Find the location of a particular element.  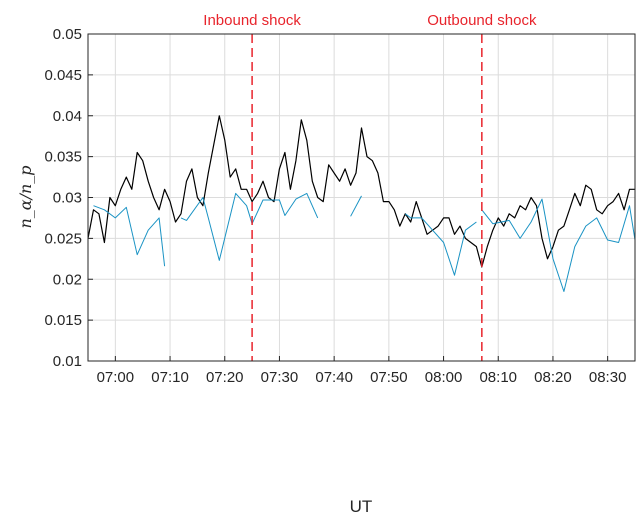

x-tick-label: 07:20 is located at coordinates (225, 377).